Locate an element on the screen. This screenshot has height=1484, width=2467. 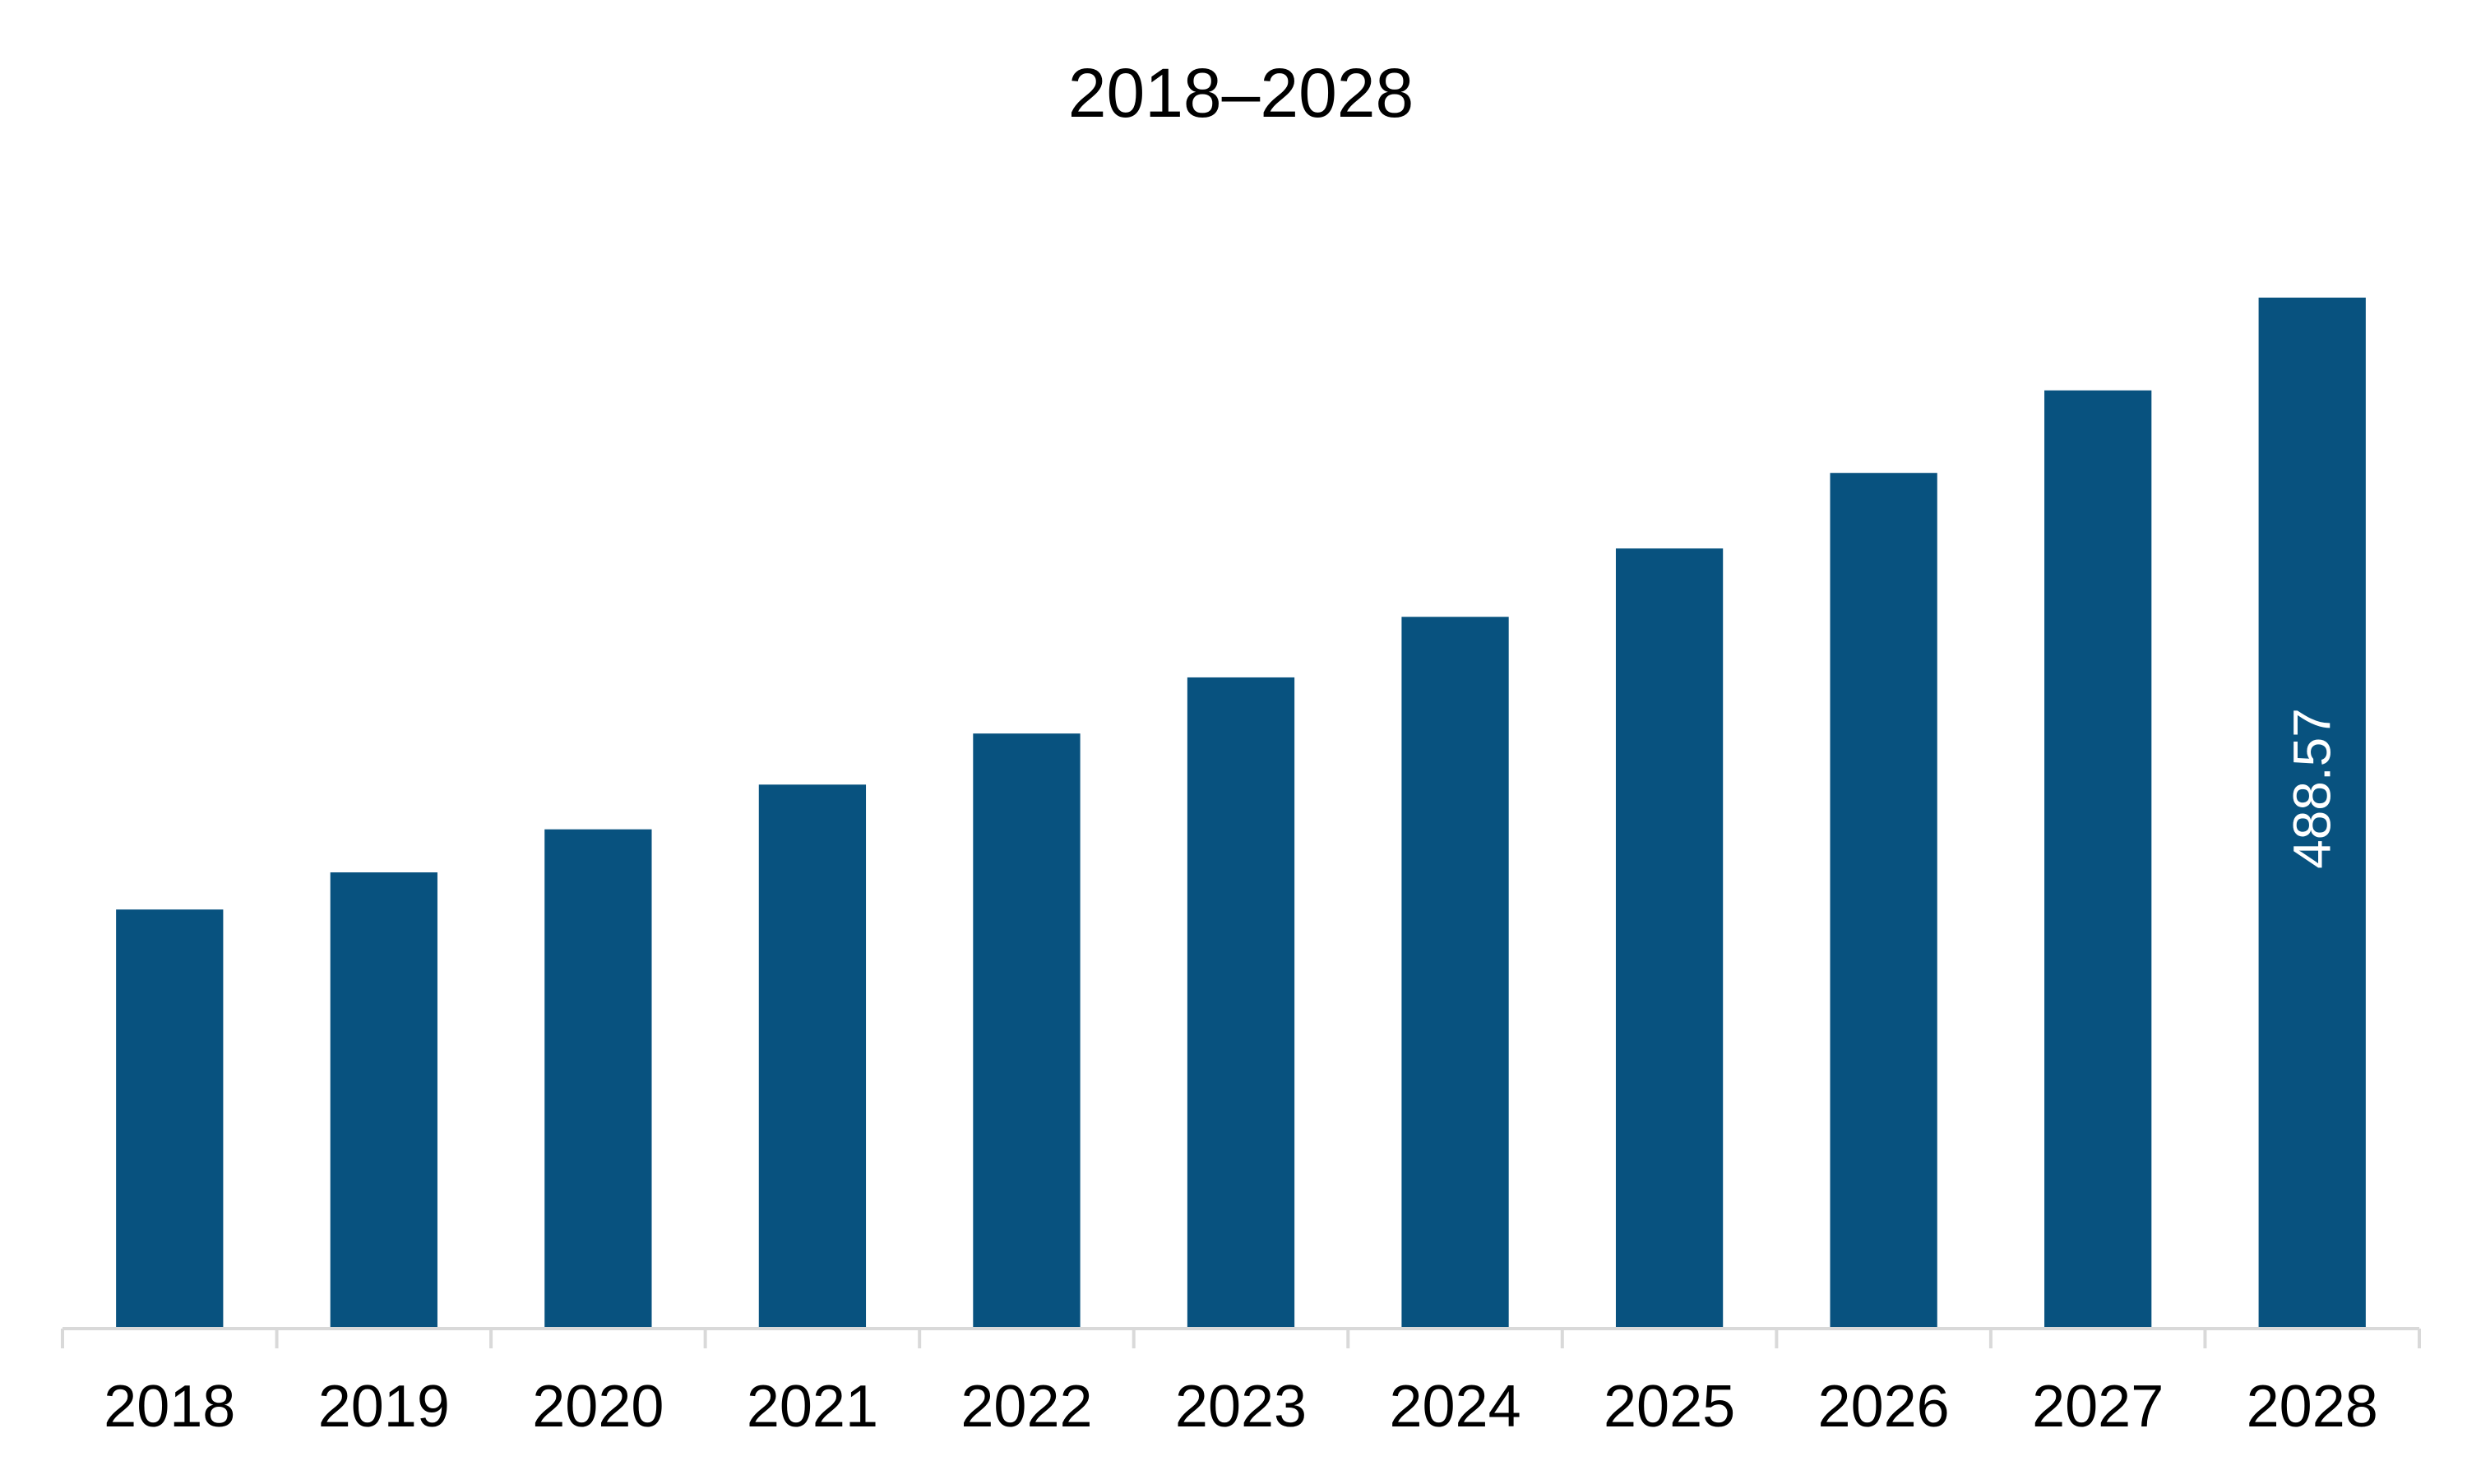
bar-2021 is located at coordinates (813, 1056).